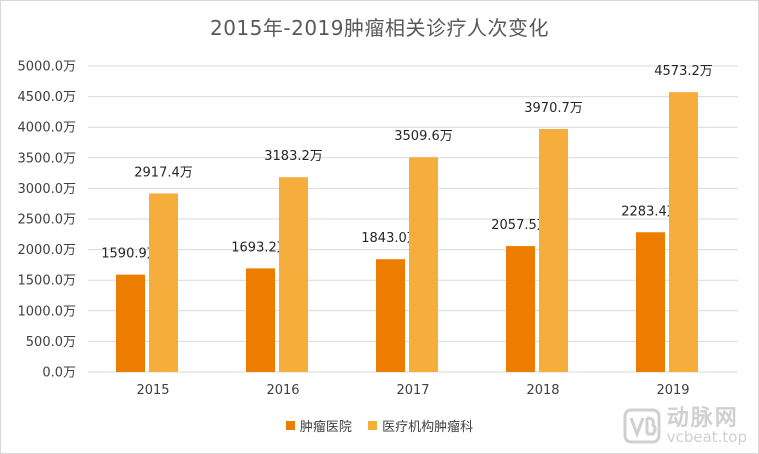 The height and width of the screenshot is (454, 759). What do you see at coordinates (542, 390) in the screenshot?
I see `x-tick-label: 2018` at bounding box center [542, 390].